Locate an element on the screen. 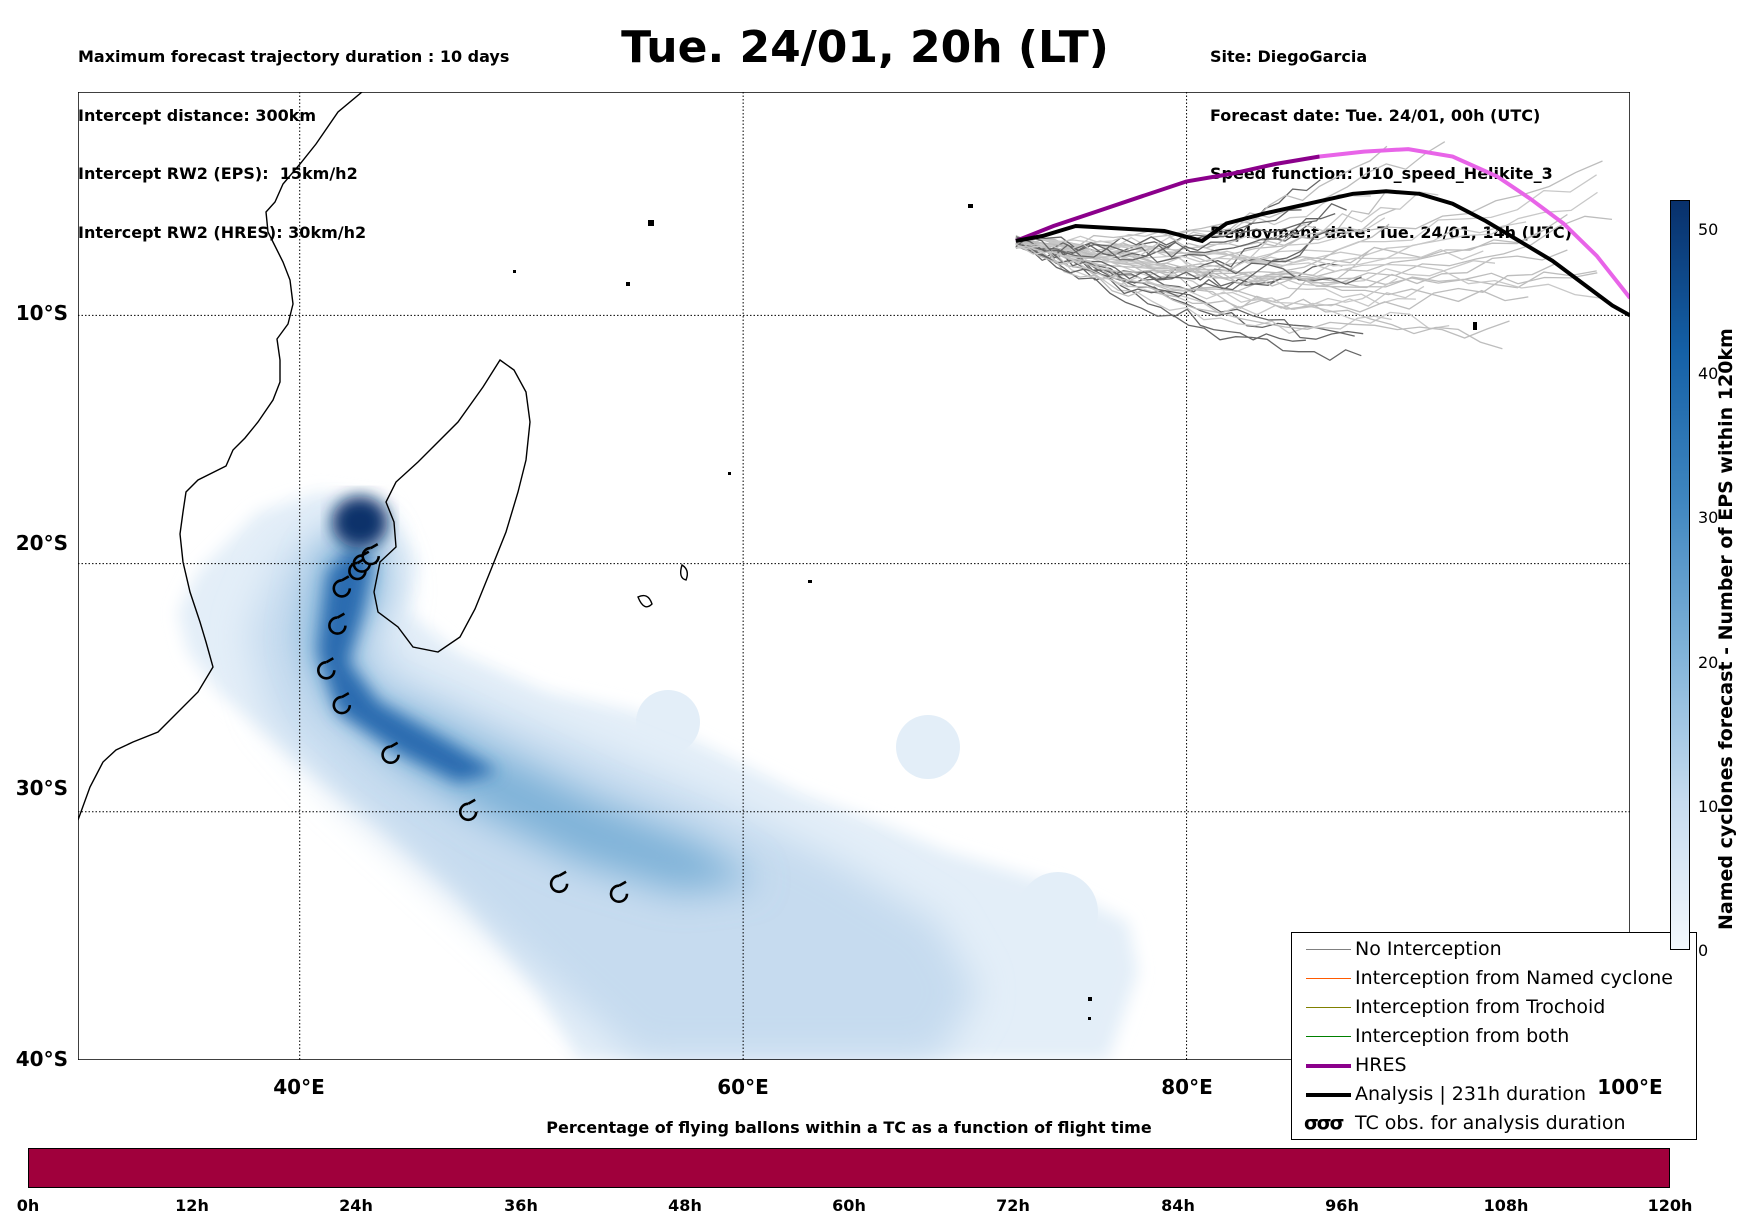 This screenshot has height=1223, width=1754. flight-time-tick: 36h is located at coordinates (521, 1205).